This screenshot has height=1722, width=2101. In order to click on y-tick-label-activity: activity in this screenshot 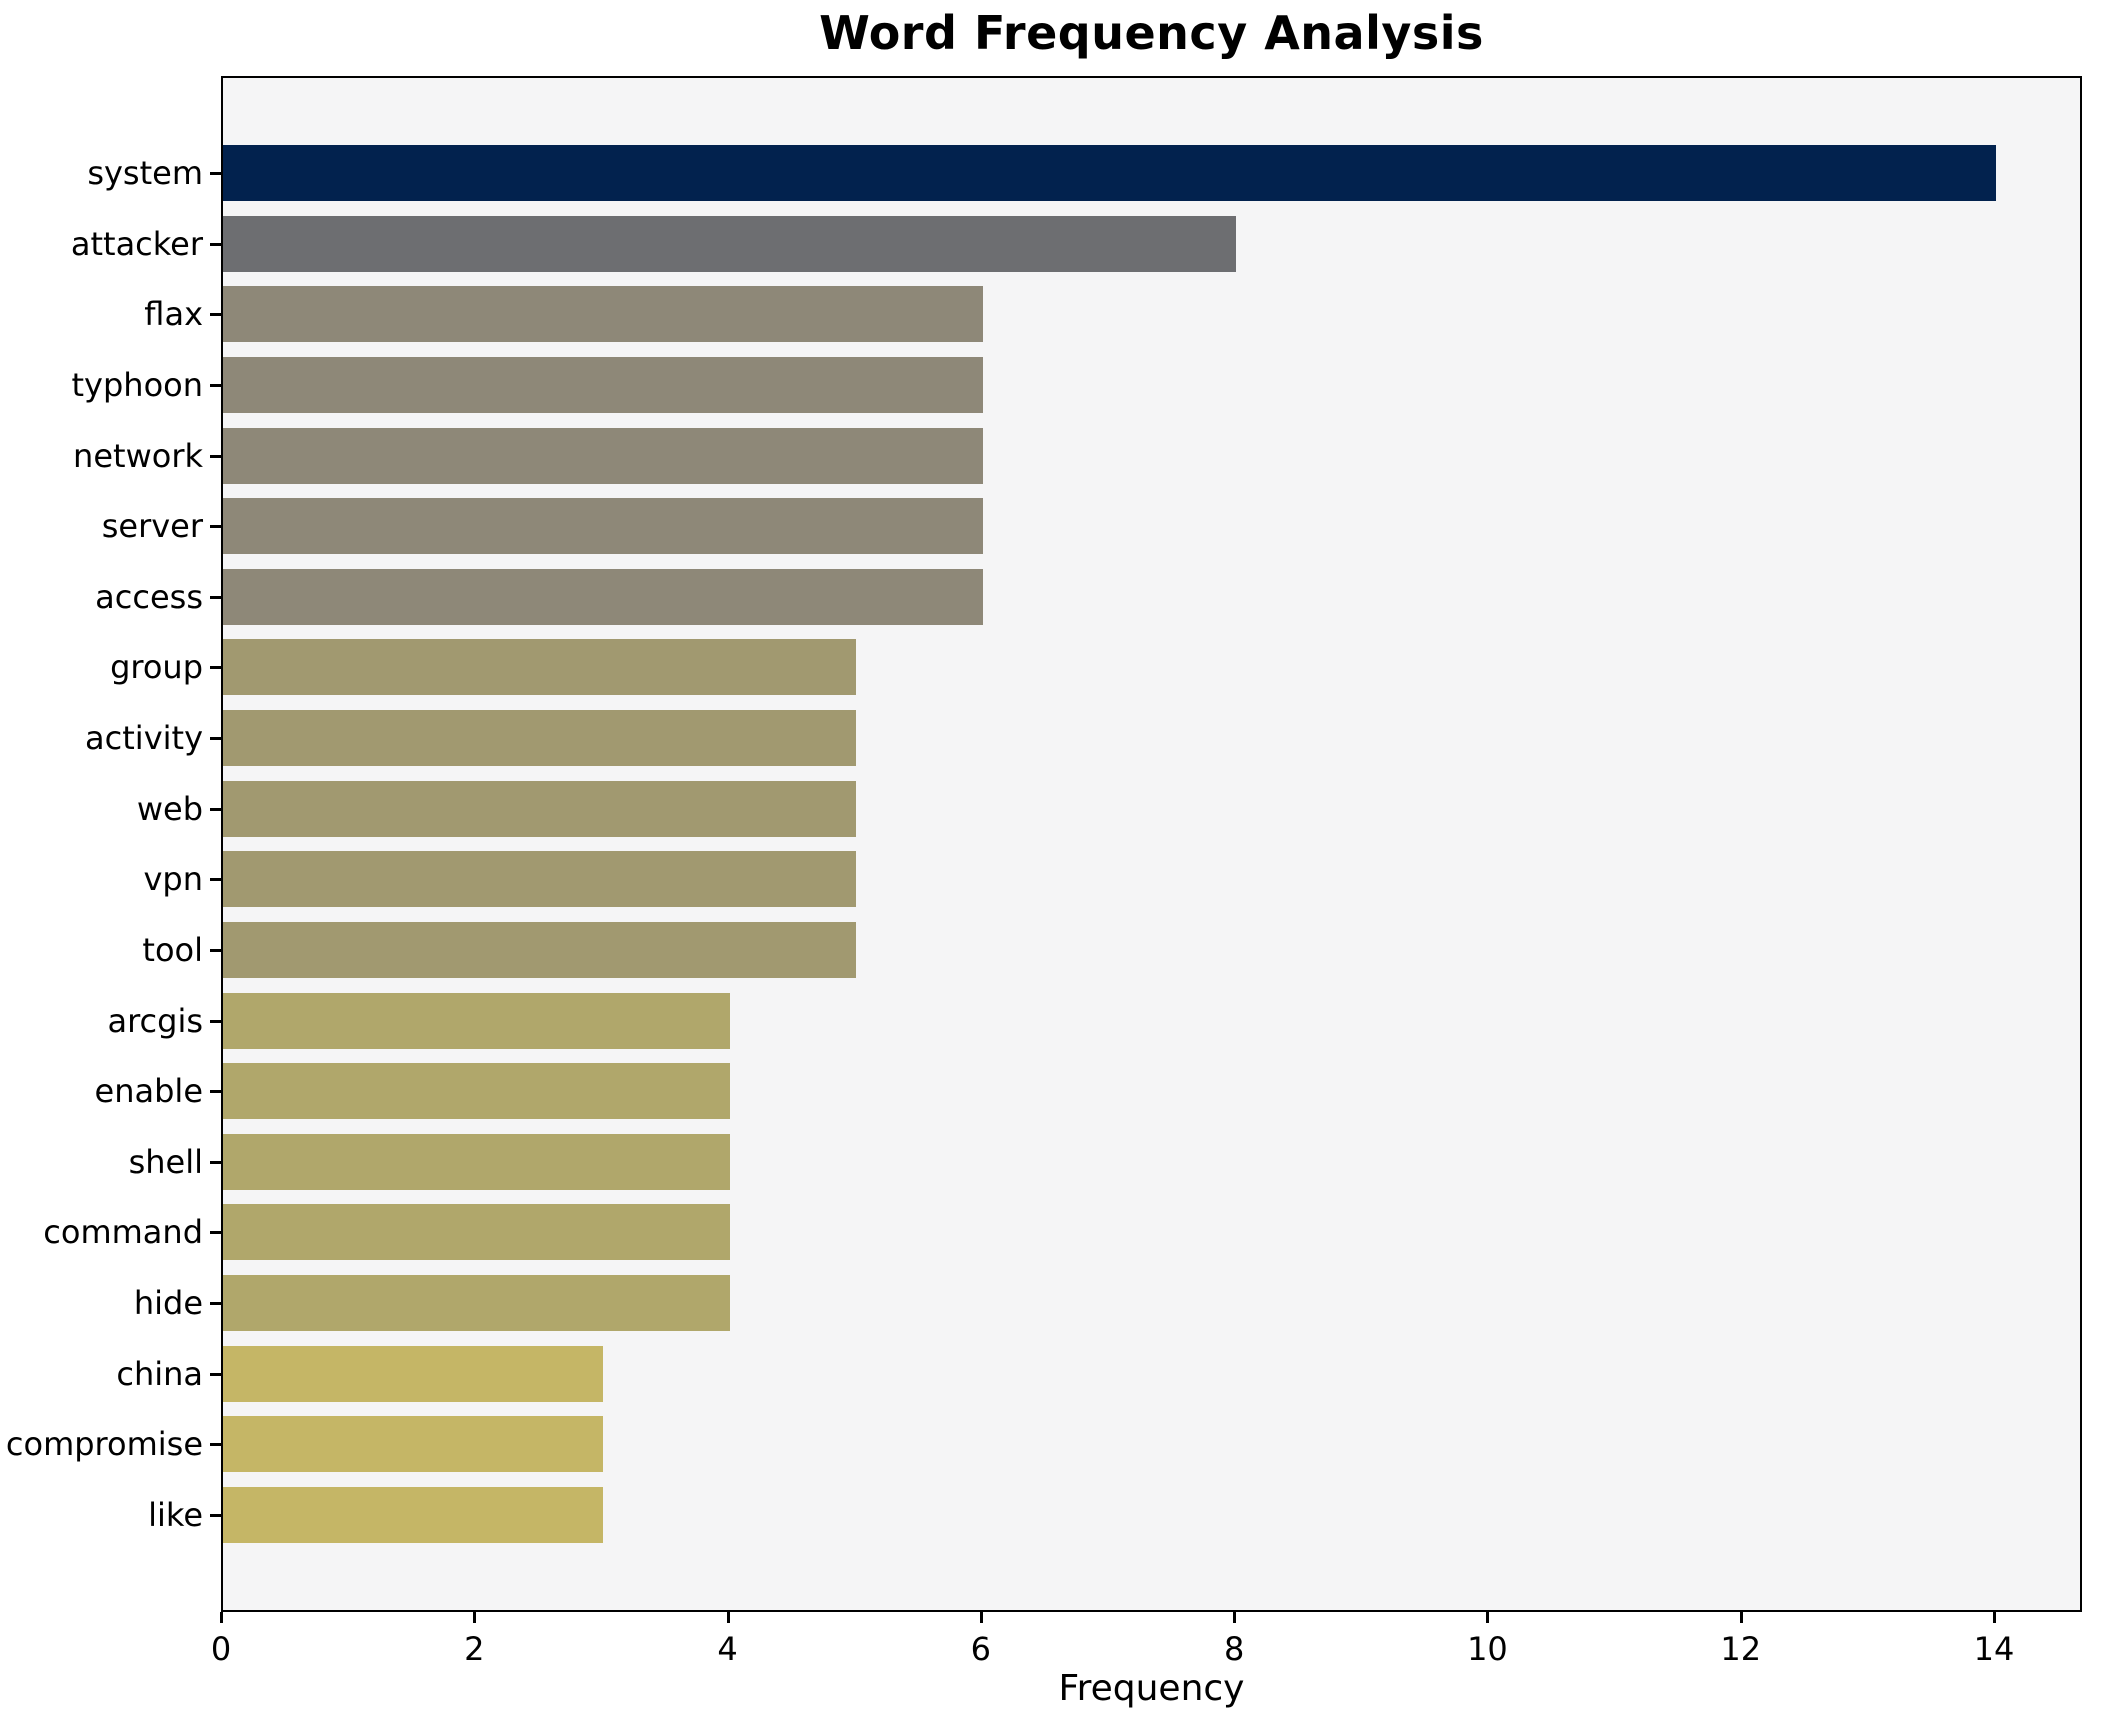, I will do `click(144, 738)`.